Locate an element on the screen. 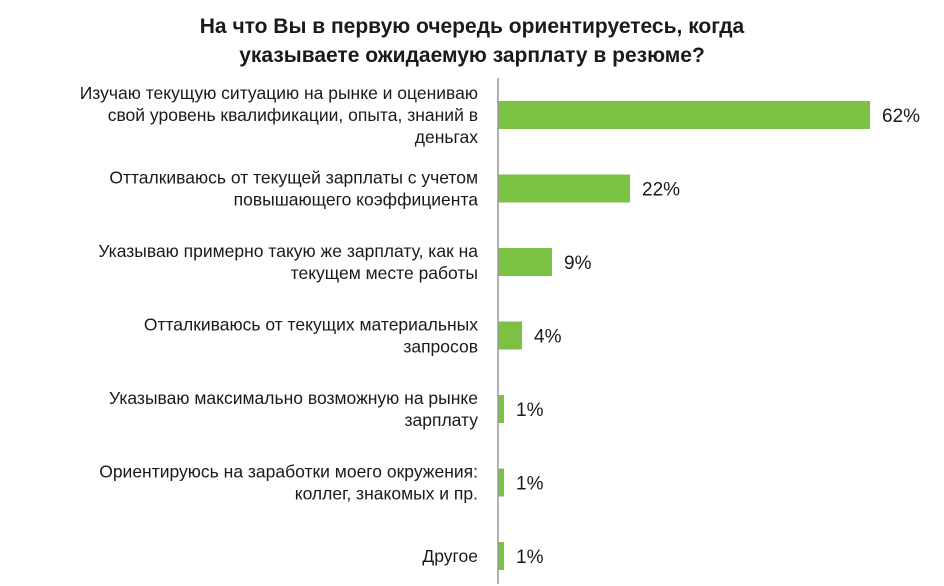 This screenshot has width=944, height=586. value-label-2: 22% is located at coordinates (661, 190).